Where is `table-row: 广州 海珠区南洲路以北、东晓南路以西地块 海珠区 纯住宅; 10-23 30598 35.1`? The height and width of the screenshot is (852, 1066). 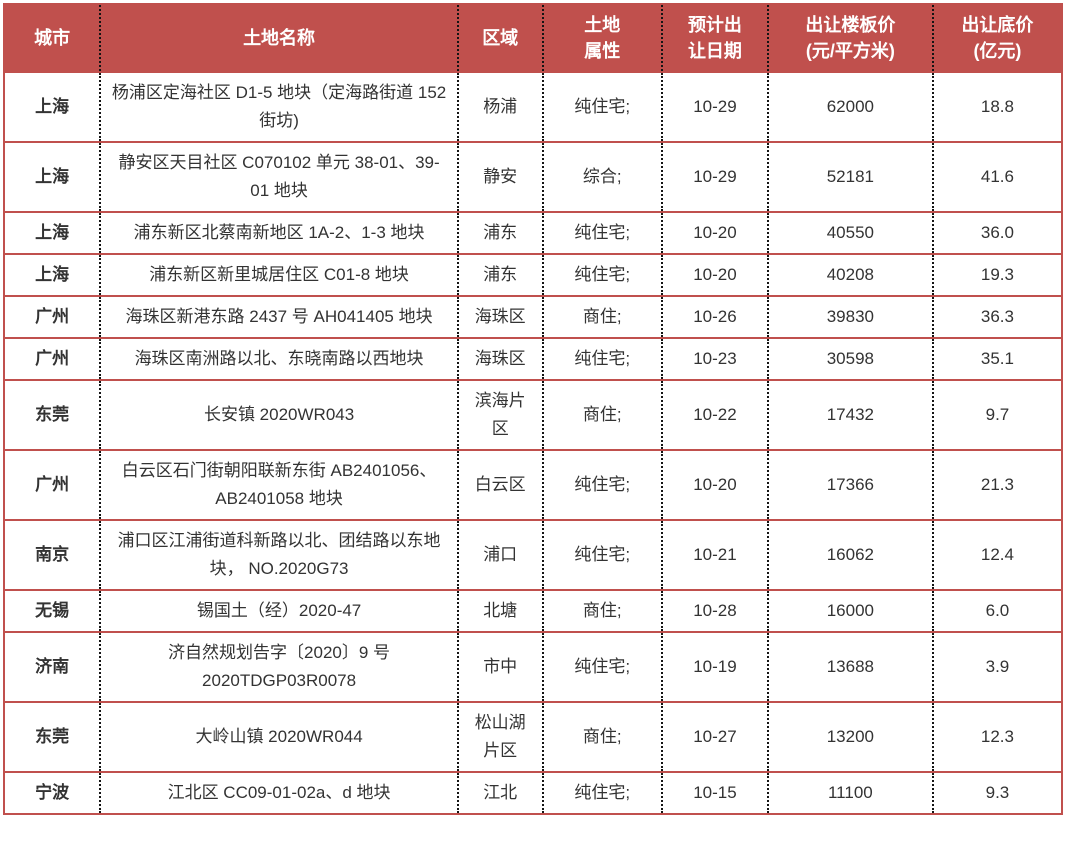 table-row: 广州 海珠区南洲路以北、东晓南路以西地块 海珠区 纯住宅; 10-23 30598 35.1 is located at coordinates (533, 358).